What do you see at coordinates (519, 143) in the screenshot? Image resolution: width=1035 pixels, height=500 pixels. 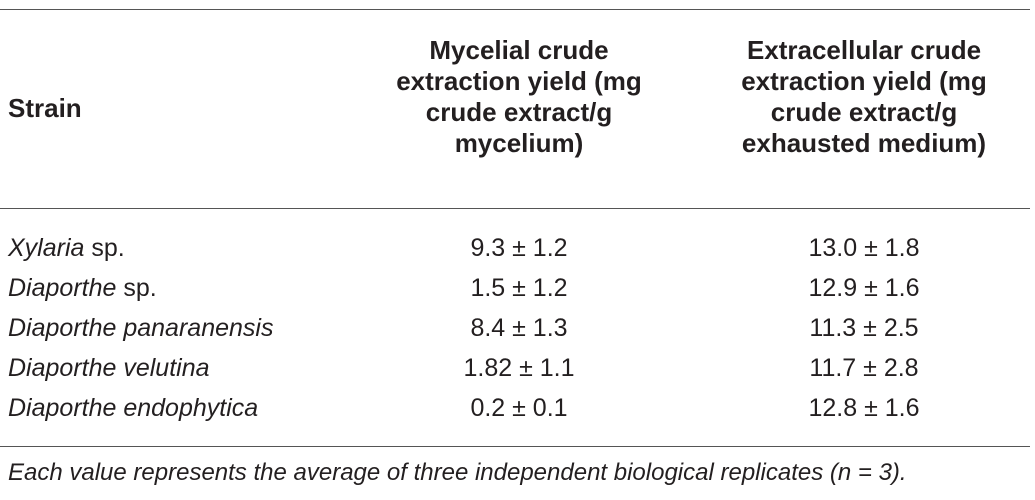 I see `header-mycelial-line-4: mycelium)` at bounding box center [519, 143].